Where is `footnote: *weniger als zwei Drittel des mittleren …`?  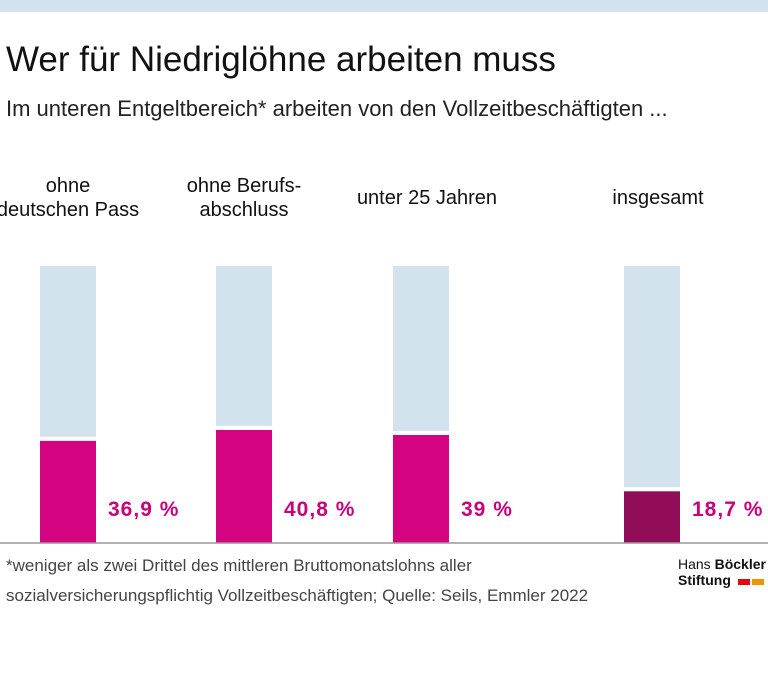 footnote: *weniger als zwei Drittel des mittleren … is located at coordinates (297, 581).